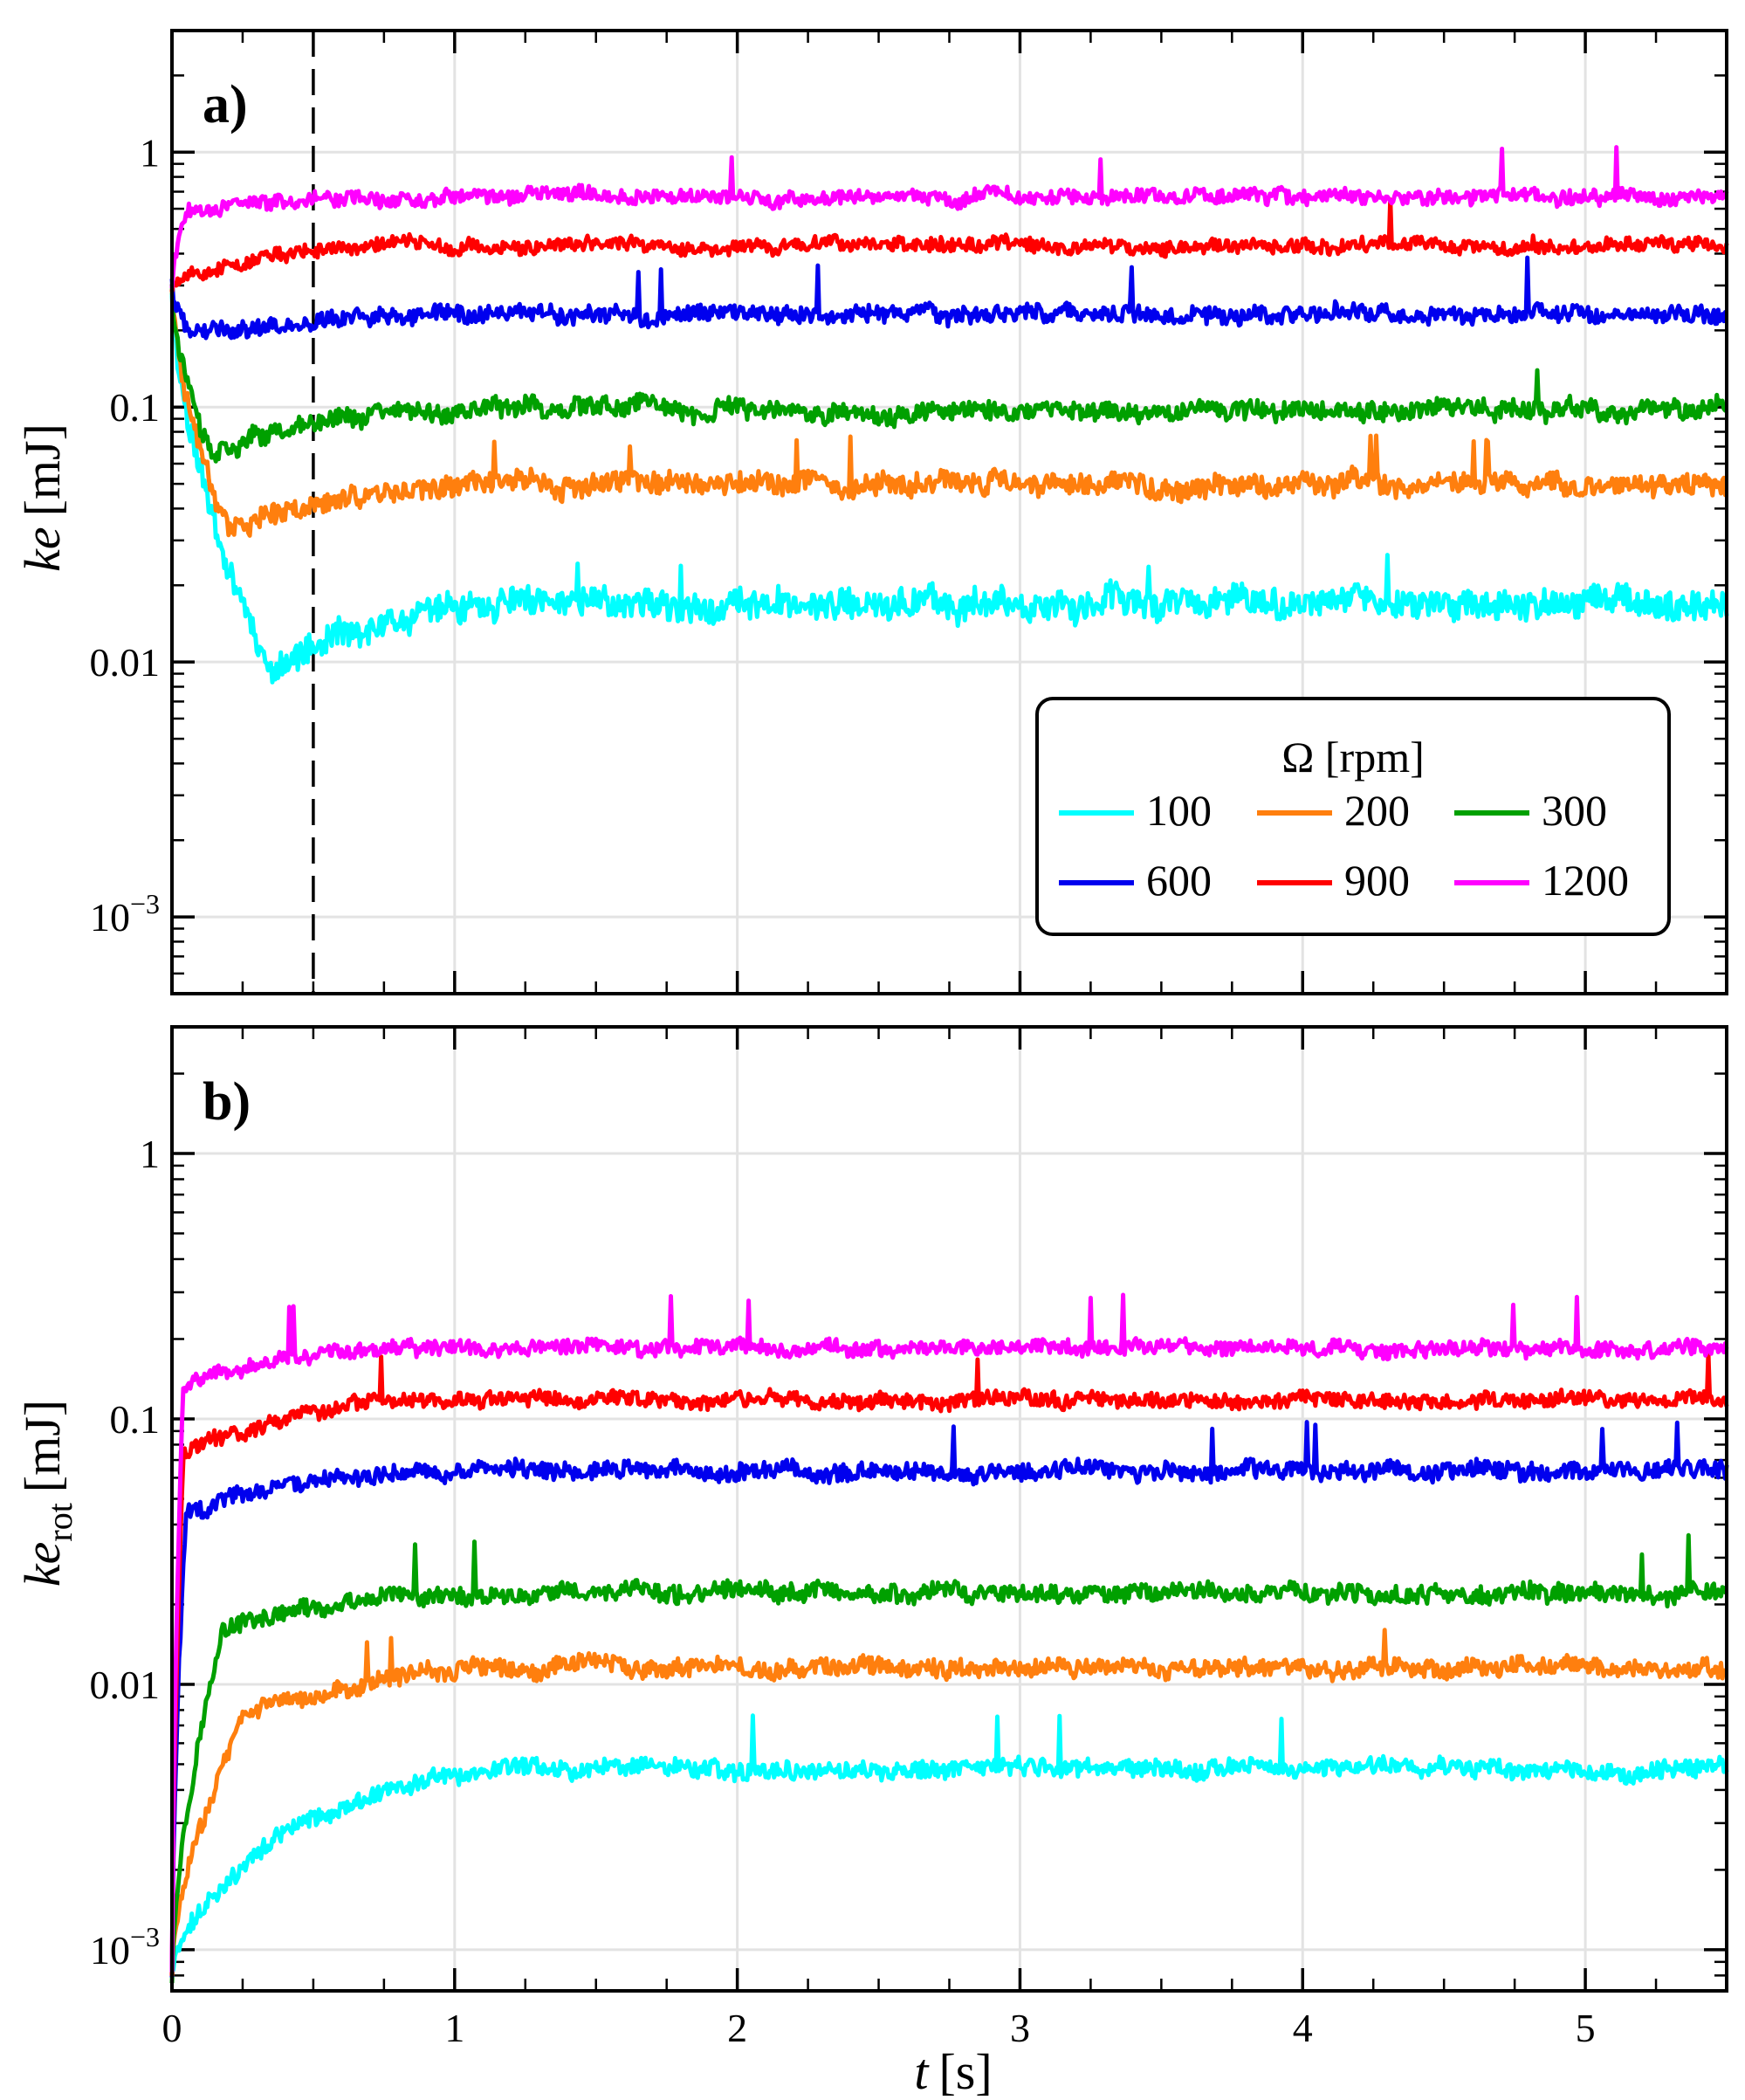 This screenshot has width=1745, height=2100. I want to click on x-tick-label: 2, so click(737, 2028).